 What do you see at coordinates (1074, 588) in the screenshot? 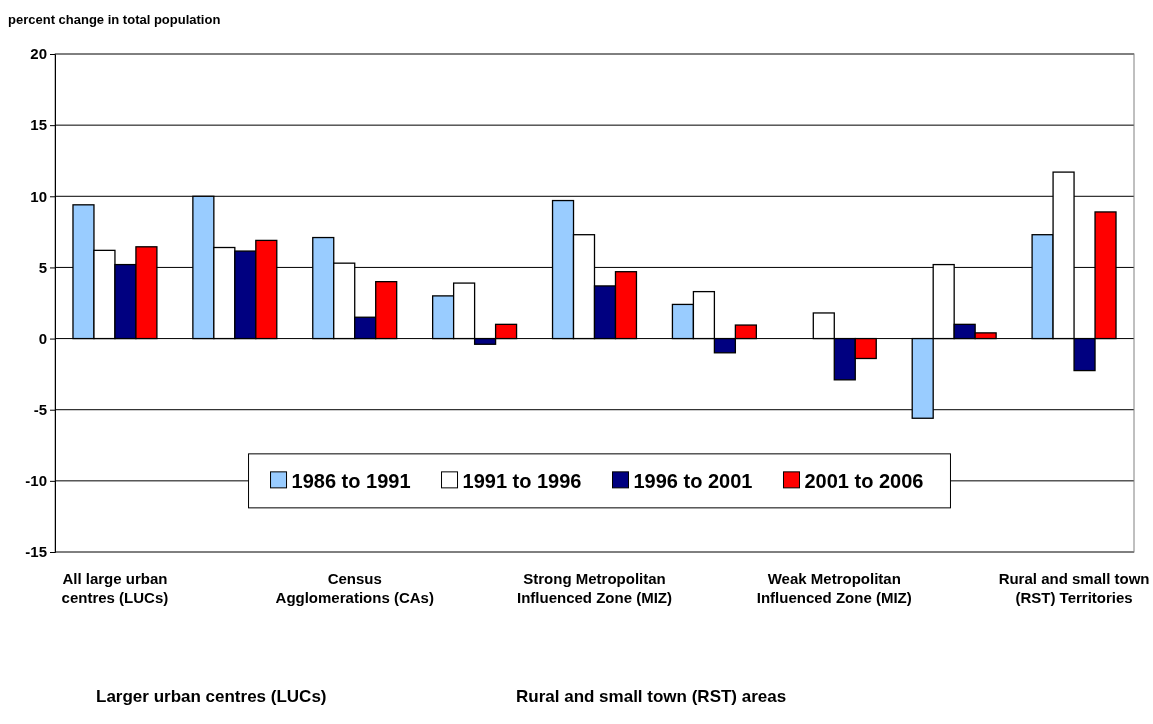
I see `x-tick-label: Rural and small town (RST) Territories` at bounding box center [1074, 588].